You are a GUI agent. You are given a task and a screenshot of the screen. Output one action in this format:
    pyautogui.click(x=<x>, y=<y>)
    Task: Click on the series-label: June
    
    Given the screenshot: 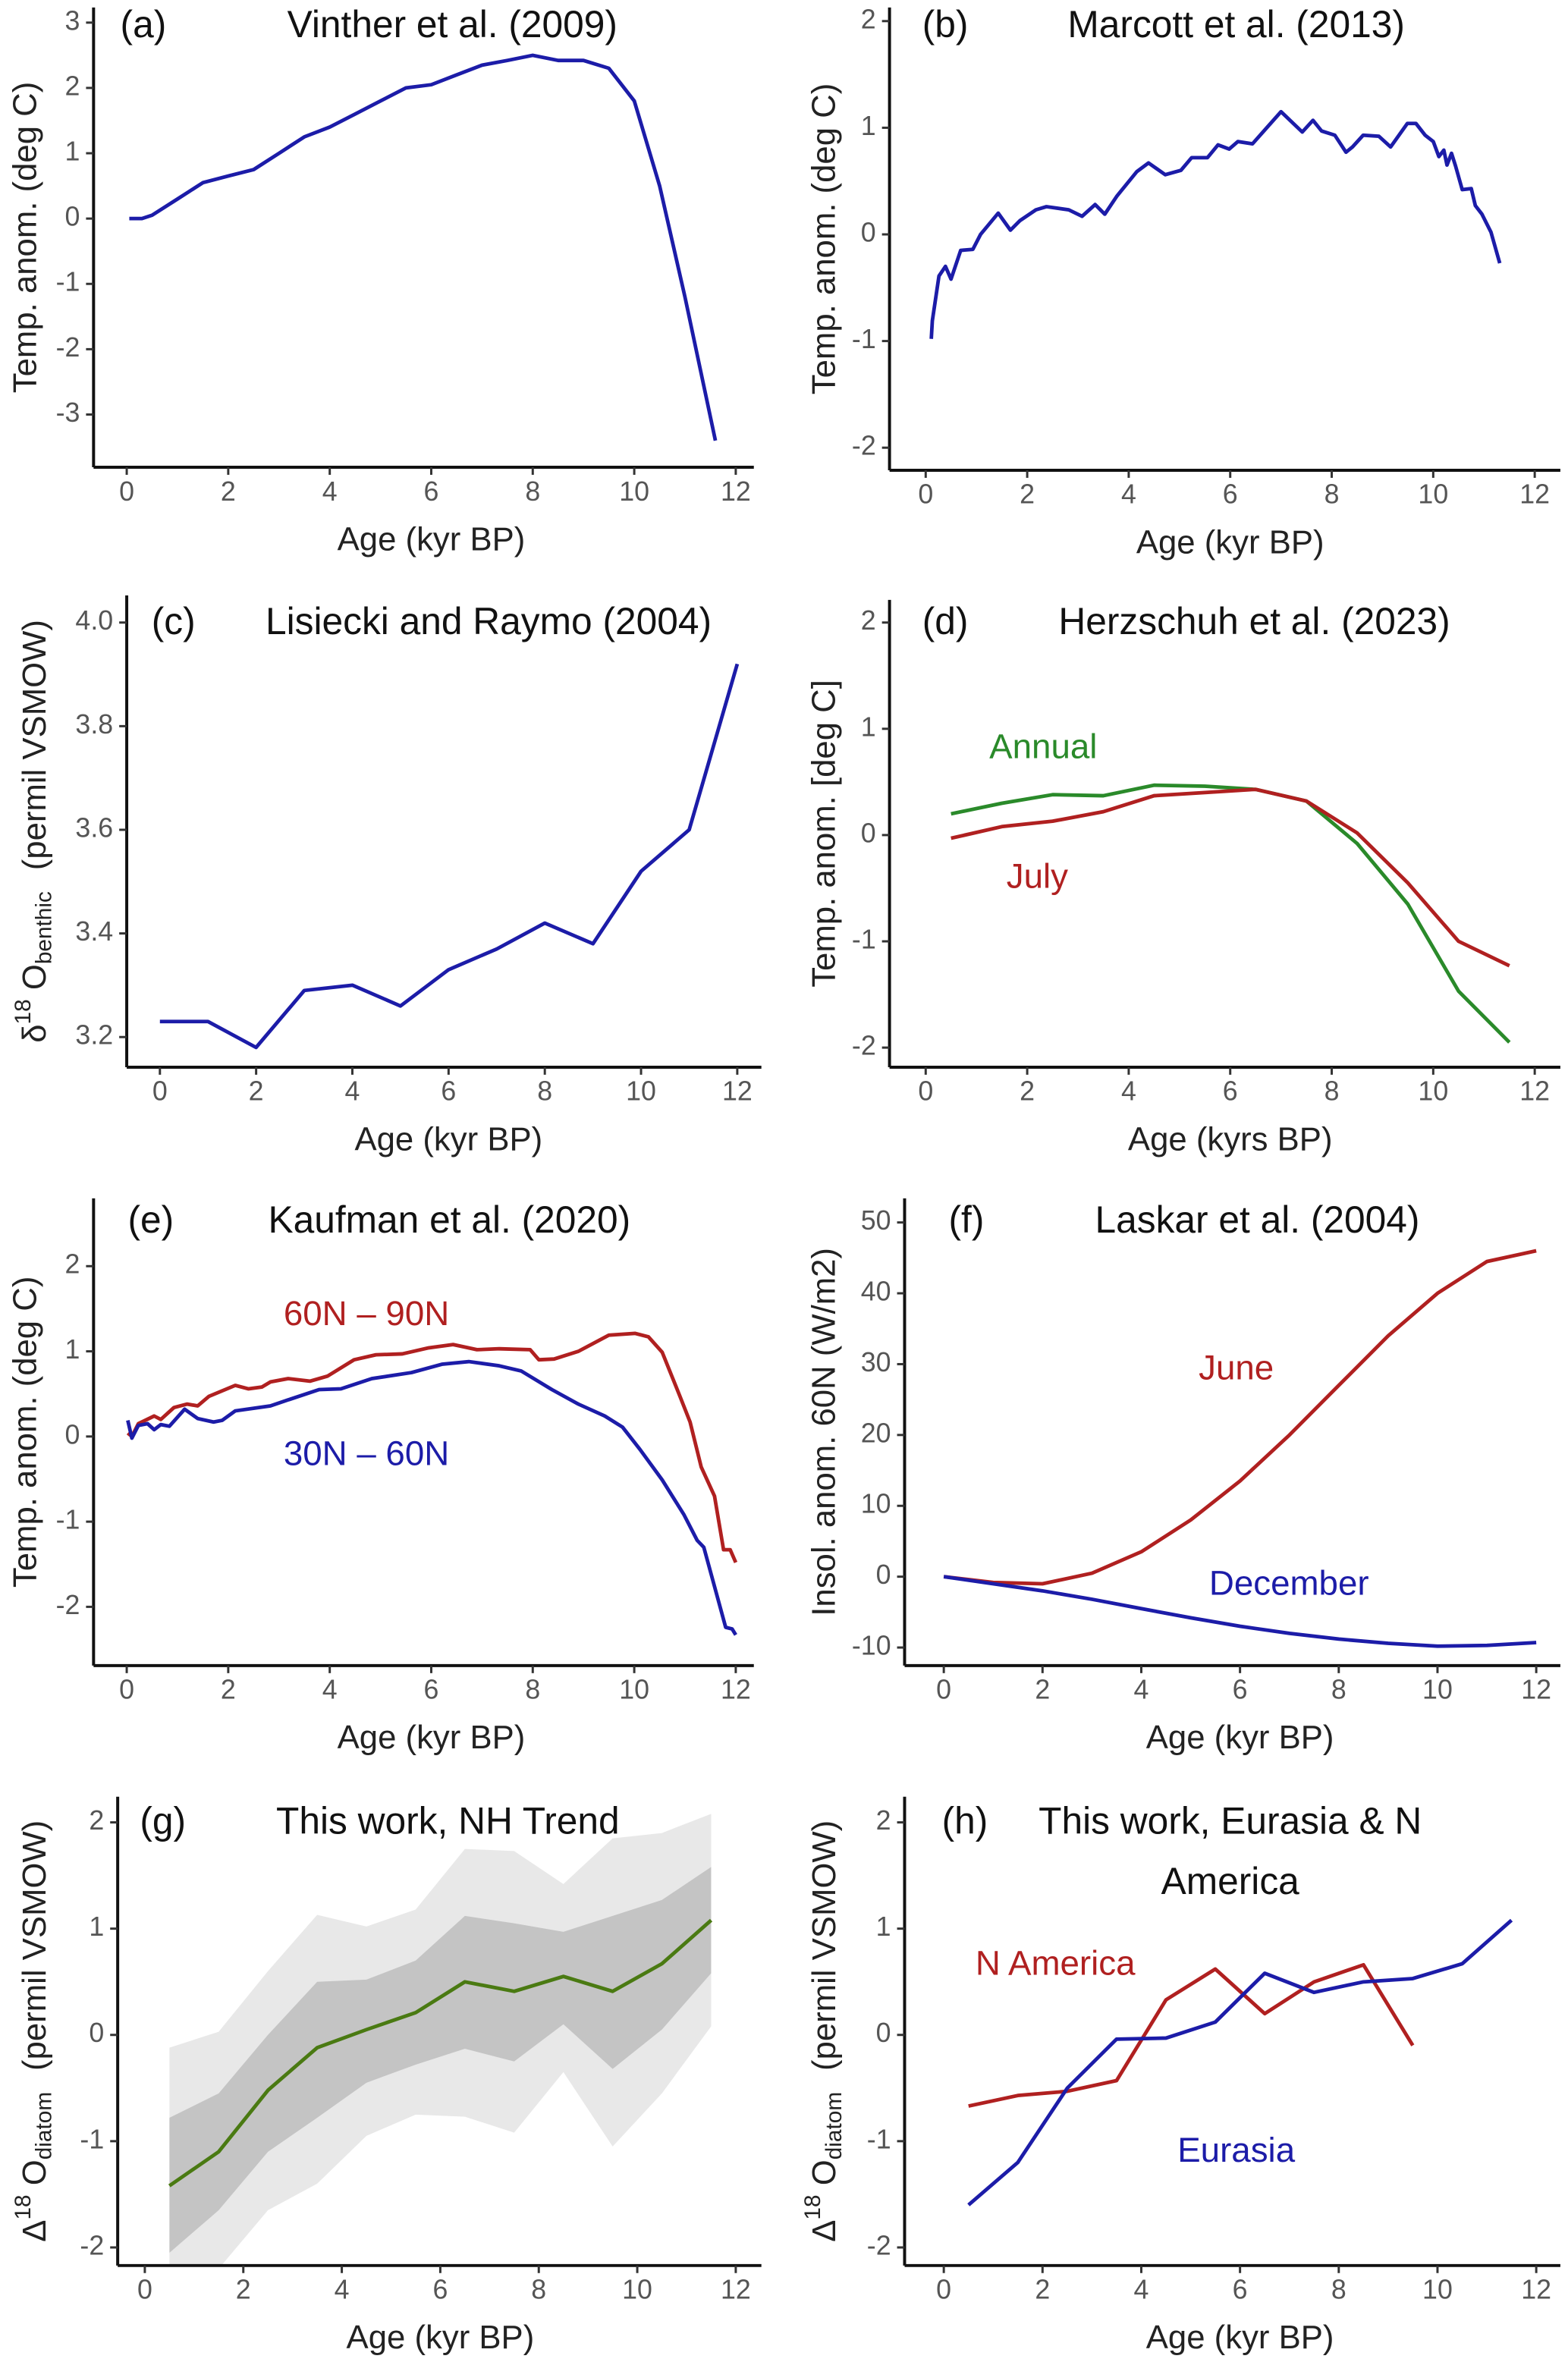 What is the action you would take?
    pyautogui.click(x=1236, y=1367)
    